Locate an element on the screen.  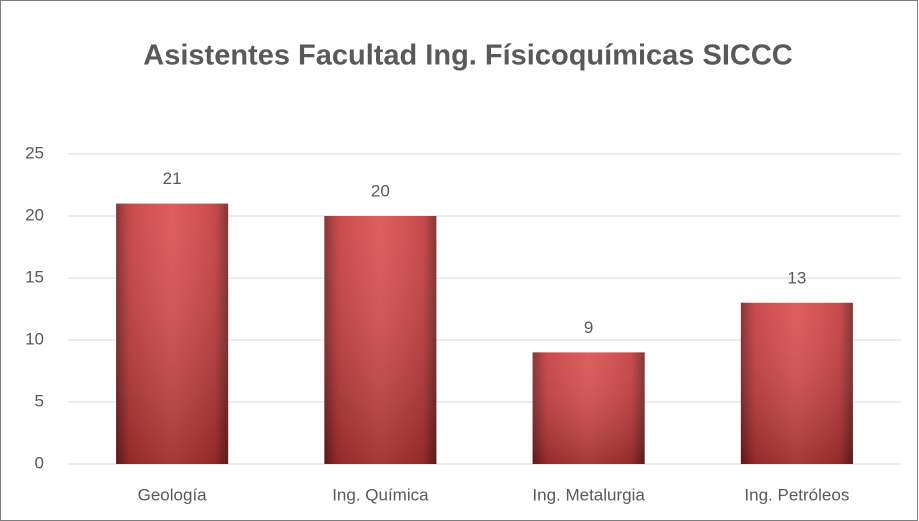
x-tick-label: Ing. Metalurgia is located at coordinates (588, 494).